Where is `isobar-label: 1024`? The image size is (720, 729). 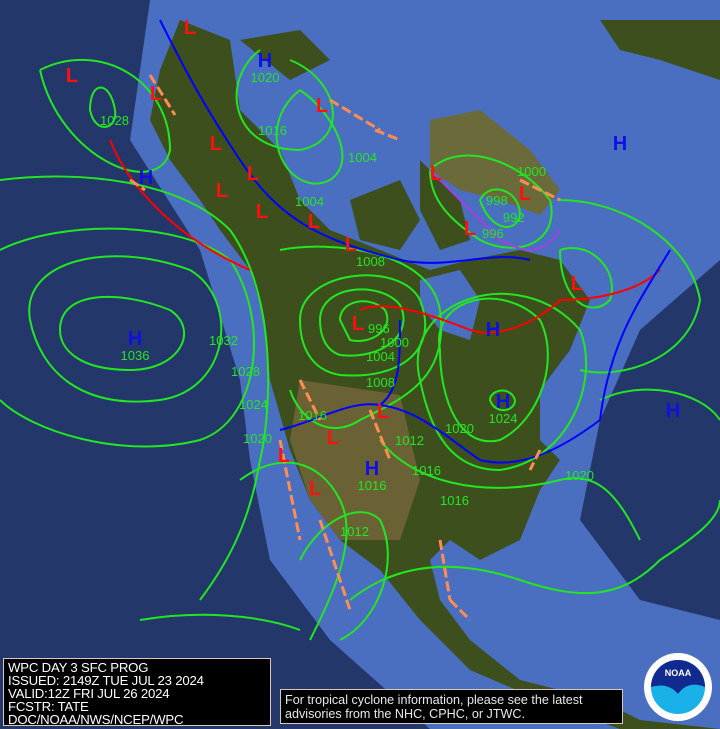 isobar-label: 1024 is located at coordinates (253, 404).